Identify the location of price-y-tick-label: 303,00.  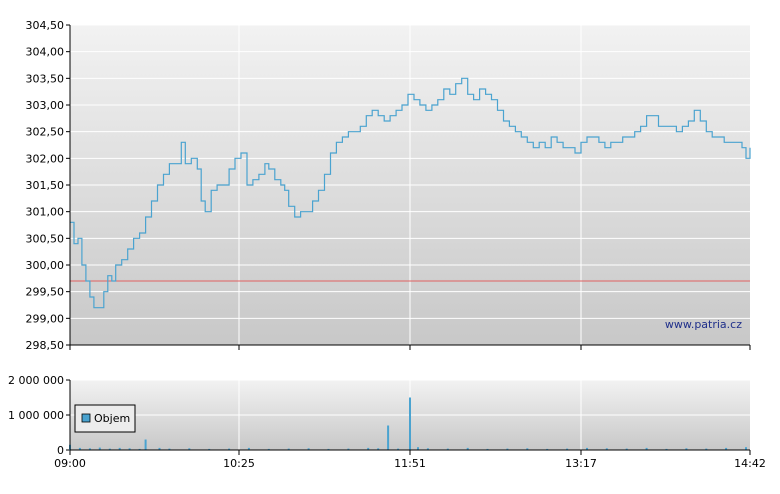
(45, 105).